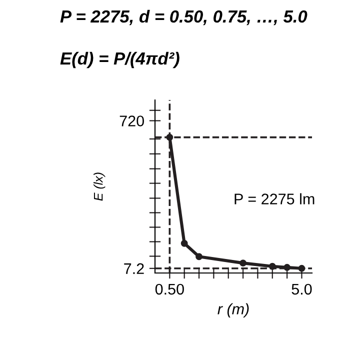 This screenshot has width=358, height=340. What do you see at coordinates (233, 310) in the screenshot?
I see `x-axis-title: r (m)` at bounding box center [233, 310].